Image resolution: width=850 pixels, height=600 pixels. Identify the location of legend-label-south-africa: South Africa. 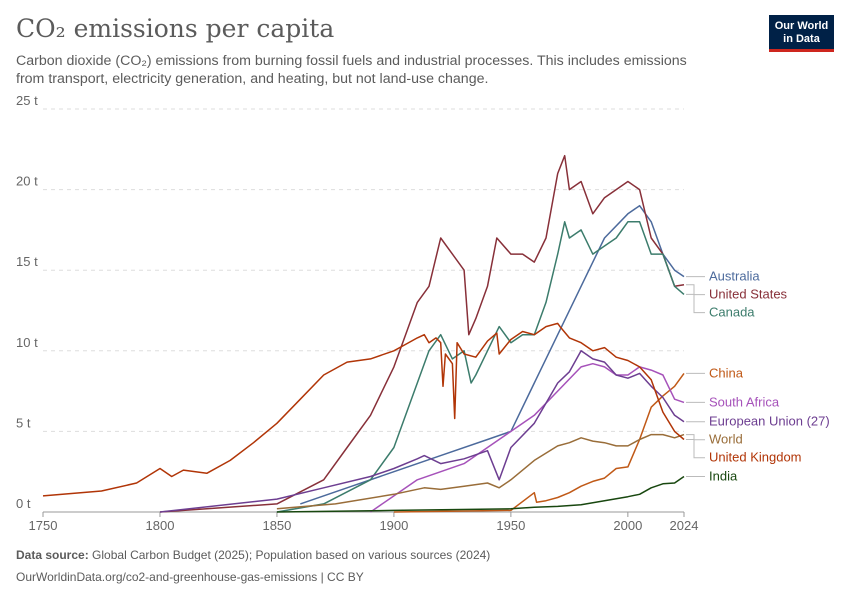
(744, 401).